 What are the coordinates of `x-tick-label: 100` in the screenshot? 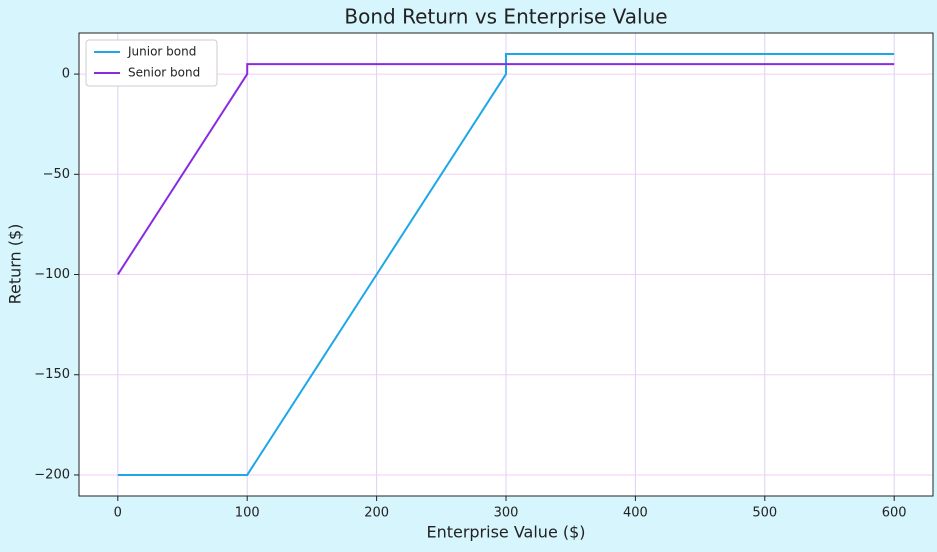 It's located at (247, 513).